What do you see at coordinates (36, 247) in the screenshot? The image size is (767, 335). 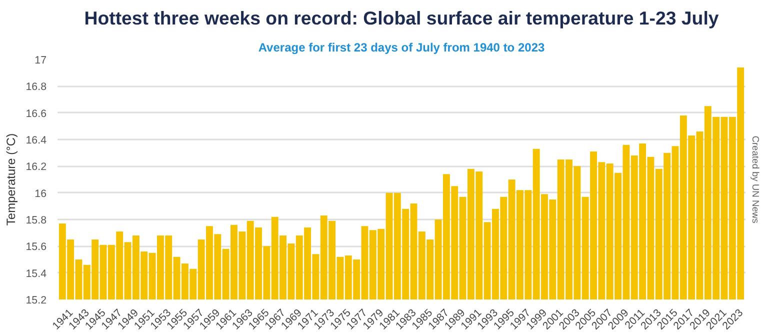 I see `y-tick-label: 15.6` at bounding box center [36, 247].